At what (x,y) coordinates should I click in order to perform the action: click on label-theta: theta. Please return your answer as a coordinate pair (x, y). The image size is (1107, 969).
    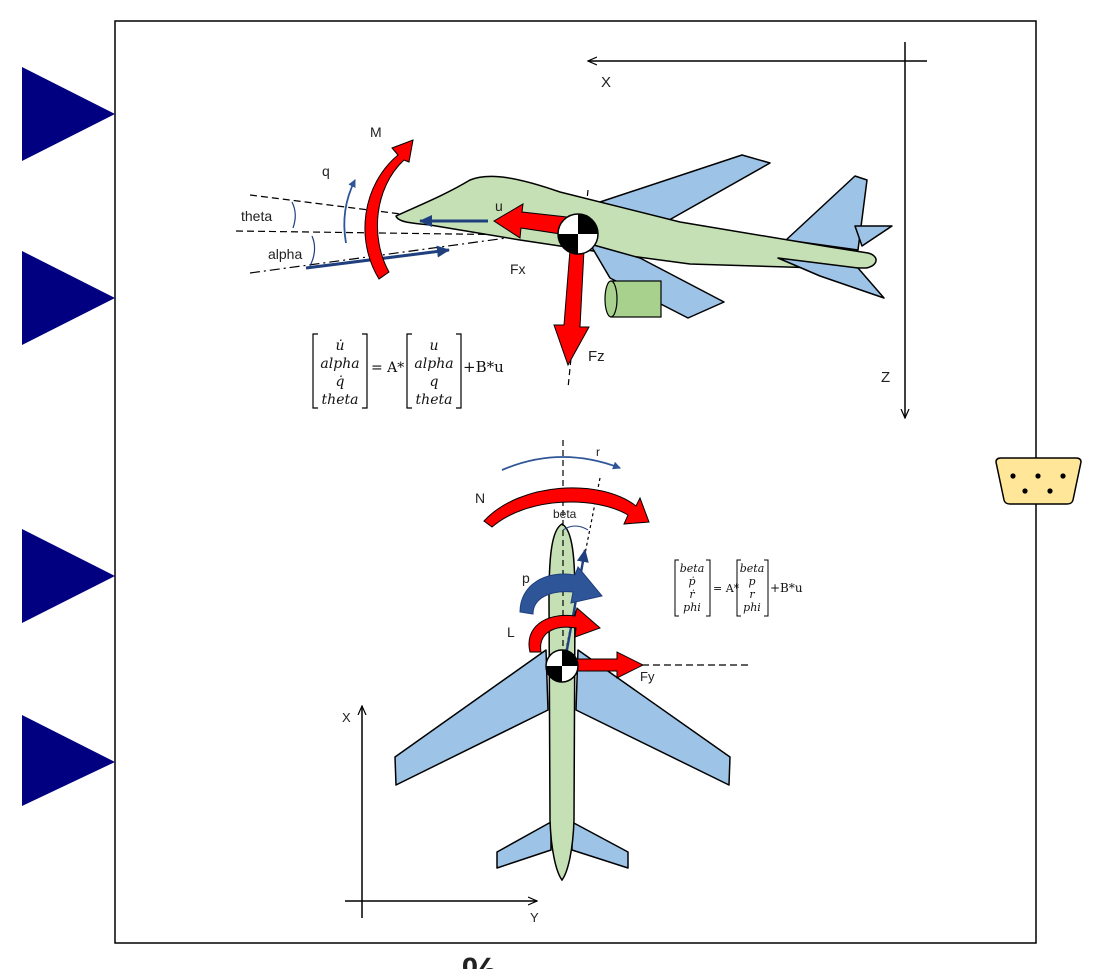
    Looking at the image, I should click on (256, 216).